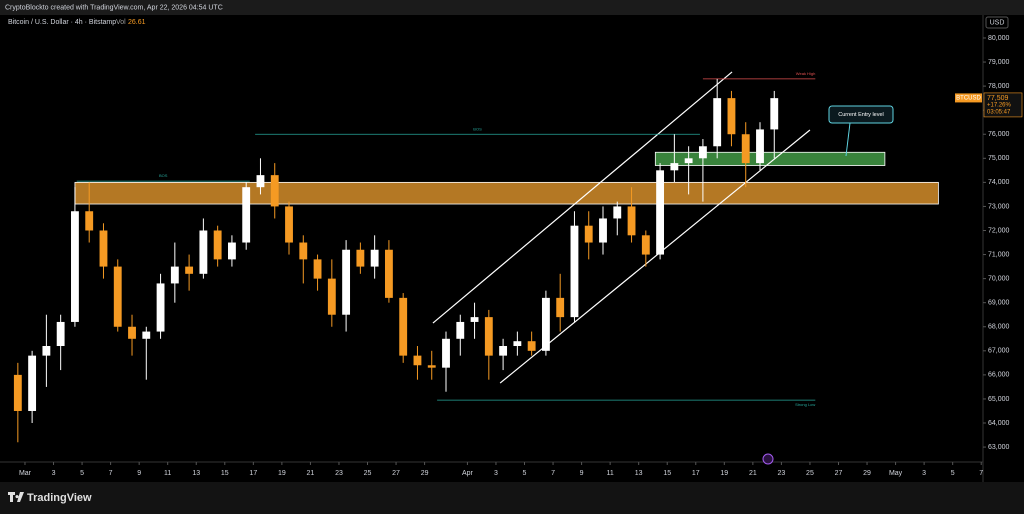 This screenshot has width=1024, height=514. What do you see at coordinates (999, 447) in the screenshot?
I see `y-tick-label: 63,000` at bounding box center [999, 447].